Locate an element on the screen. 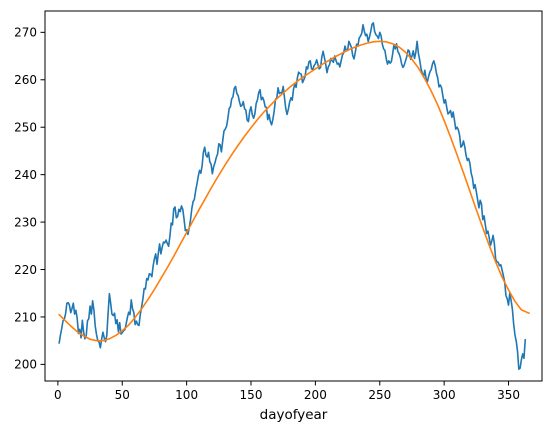 Image resolution: width=552 pixels, height=437 pixels. y-tick-label: 210 is located at coordinates (25, 317).